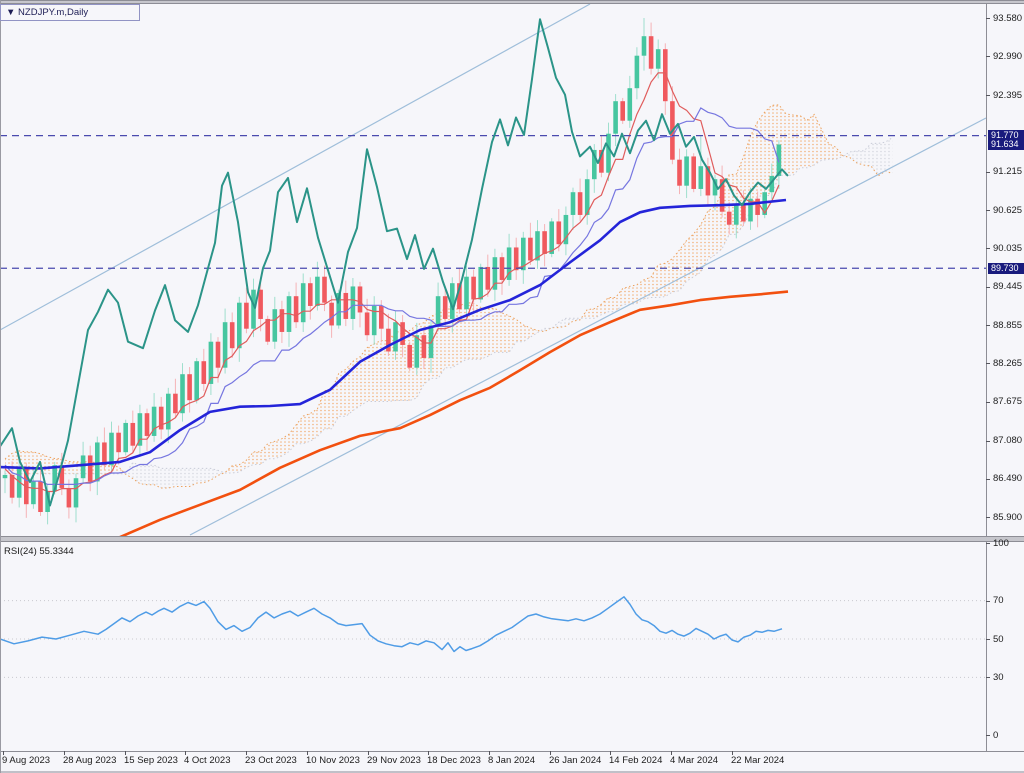 This screenshot has height=773, width=1024. What do you see at coordinates (512, 772) in the screenshot?
I see `window-bottom-edge` at bounding box center [512, 772].